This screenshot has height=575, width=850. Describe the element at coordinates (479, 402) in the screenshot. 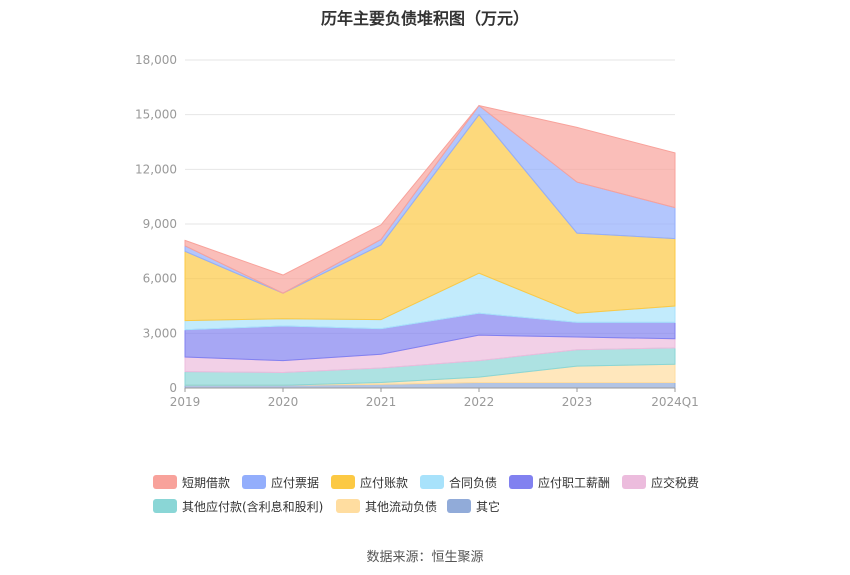

I see `x-tick-label: 2022` at that location.